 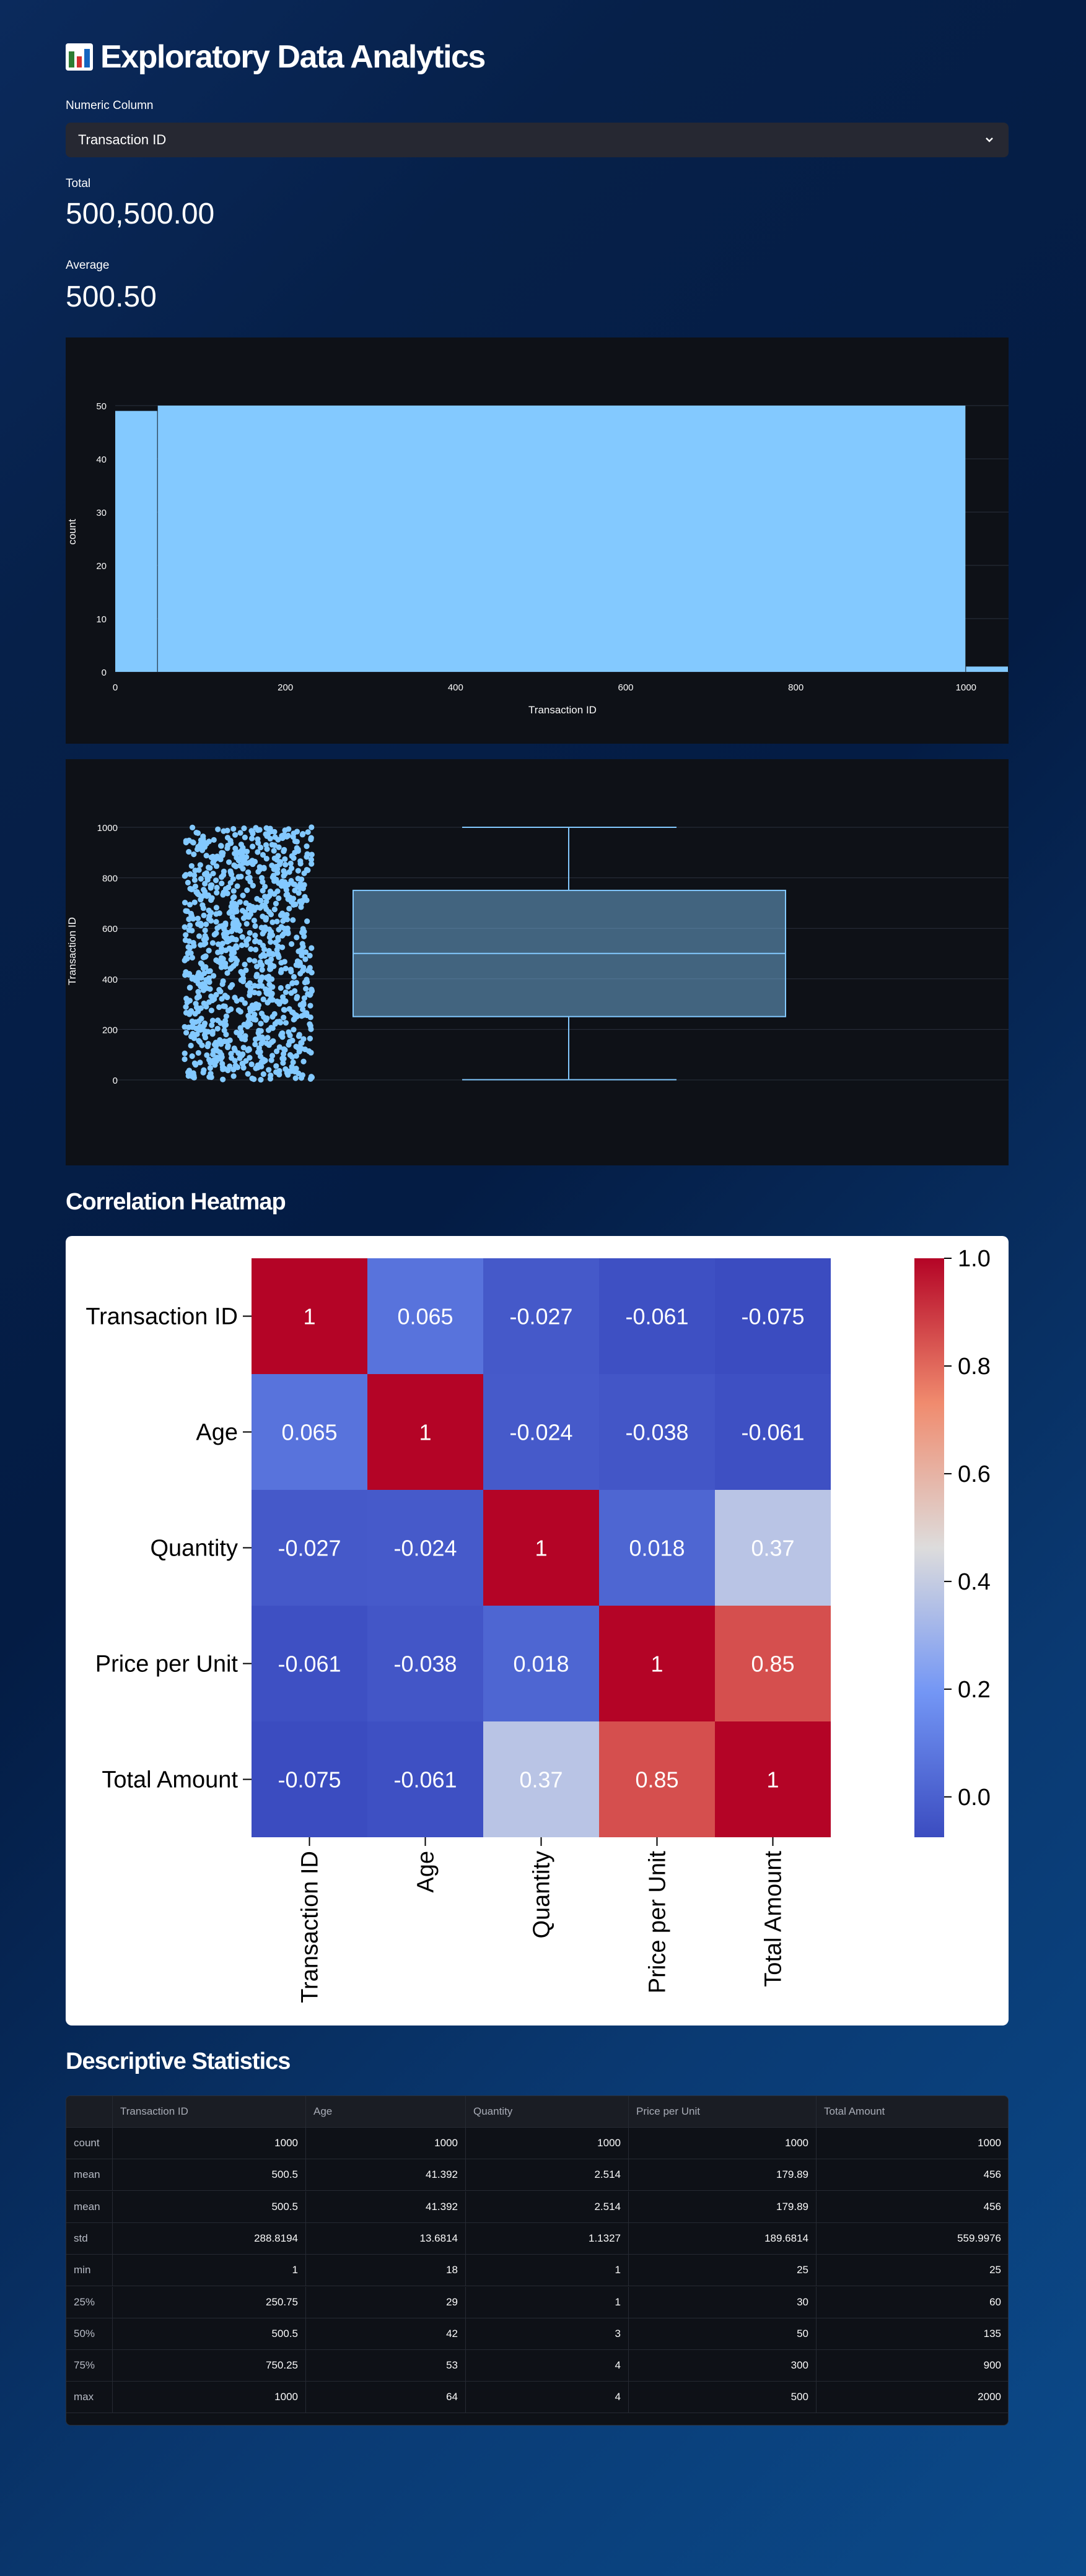 I want to click on heatmap-section-title: Correlation Heatmap, so click(x=176, y=1202).